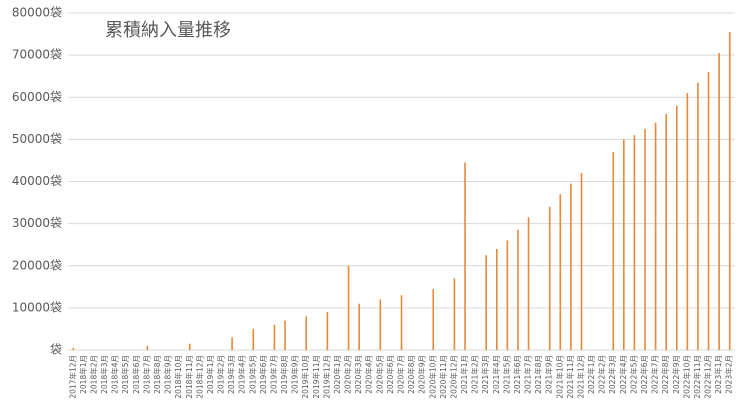 The image size is (749, 417). I want to click on x-tick-label: 2022年3月, so click(612, 374).